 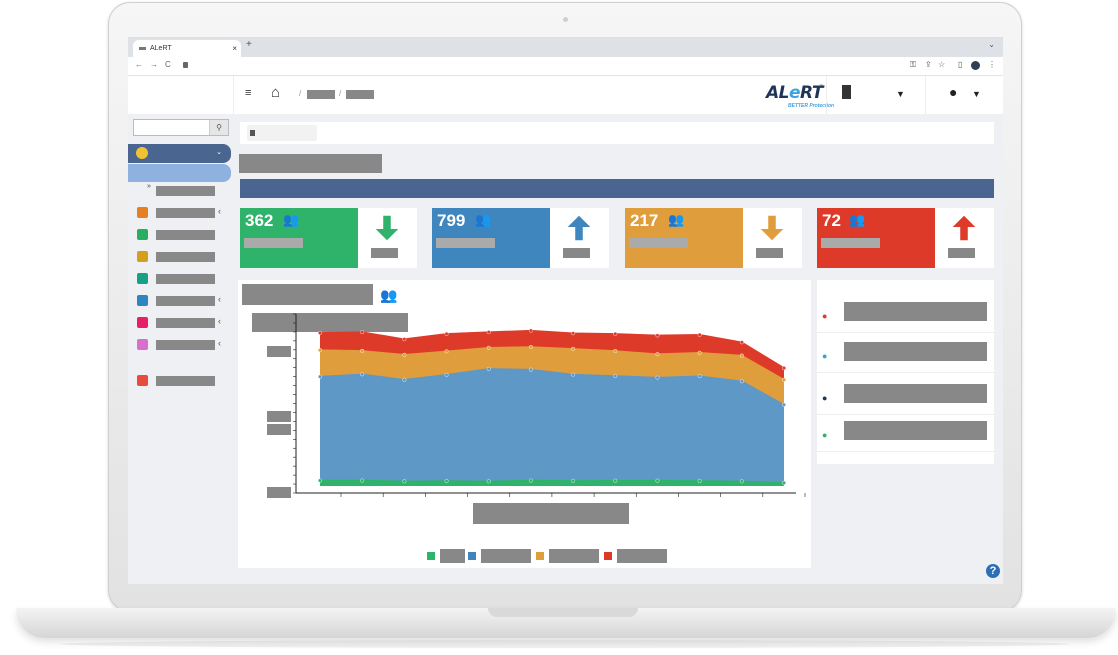 I want to click on sidepanel-icon: ▯, so click(x=960, y=64).